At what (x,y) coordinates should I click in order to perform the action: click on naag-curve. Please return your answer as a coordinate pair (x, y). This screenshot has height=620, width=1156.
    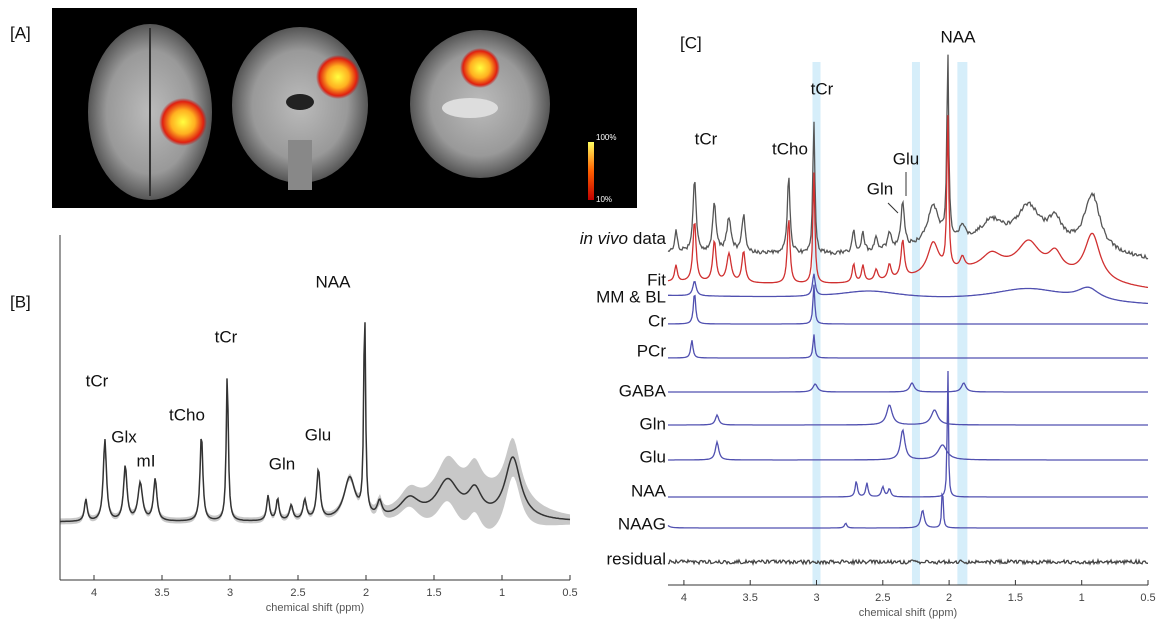
    Looking at the image, I should click on (907, 510).